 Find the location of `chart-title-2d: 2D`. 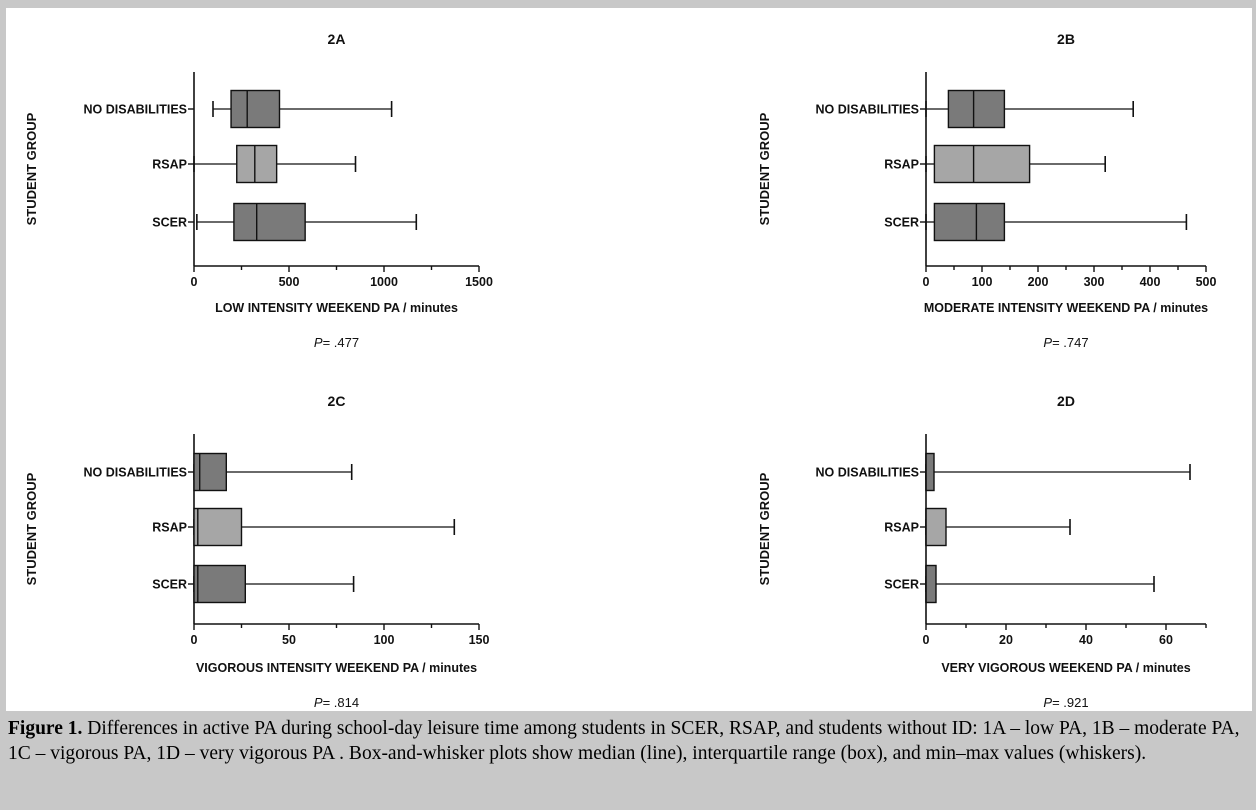

chart-title-2d: 2D is located at coordinates (1066, 401).